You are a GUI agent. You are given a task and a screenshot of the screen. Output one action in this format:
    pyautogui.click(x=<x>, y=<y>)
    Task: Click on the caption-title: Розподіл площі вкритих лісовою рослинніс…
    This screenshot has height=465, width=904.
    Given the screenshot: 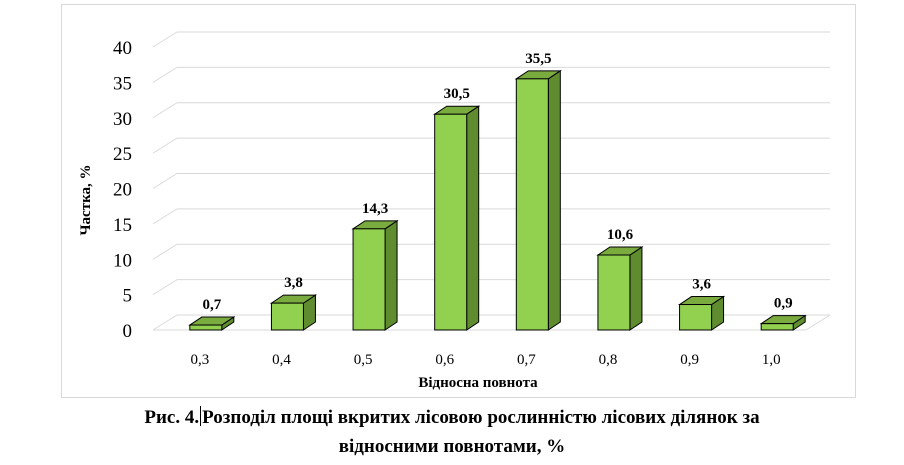 What is the action you would take?
    pyautogui.click(x=481, y=417)
    